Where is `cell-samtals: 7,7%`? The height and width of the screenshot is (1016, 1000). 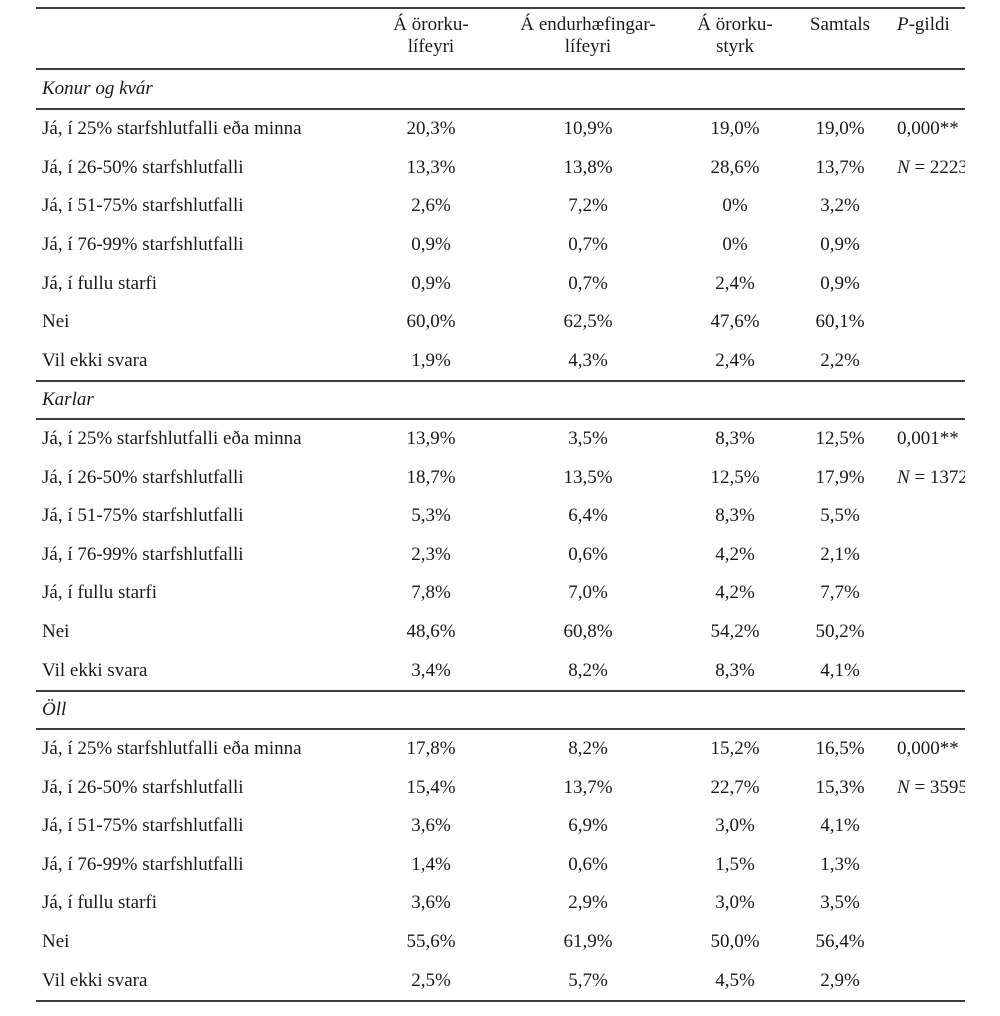 cell-samtals: 7,7% is located at coordinates (840, 593).